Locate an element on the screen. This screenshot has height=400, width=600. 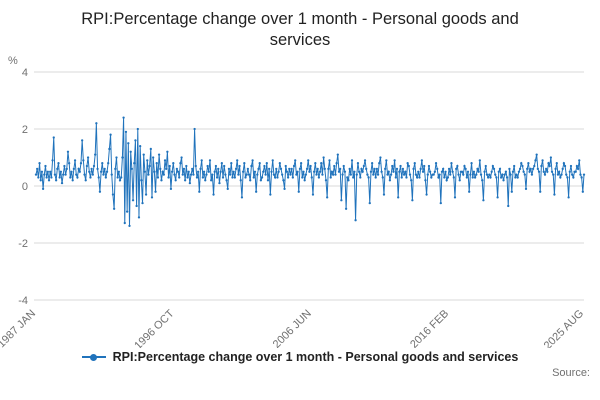
legend-dot-swatch is located at coordinates (94, 357).